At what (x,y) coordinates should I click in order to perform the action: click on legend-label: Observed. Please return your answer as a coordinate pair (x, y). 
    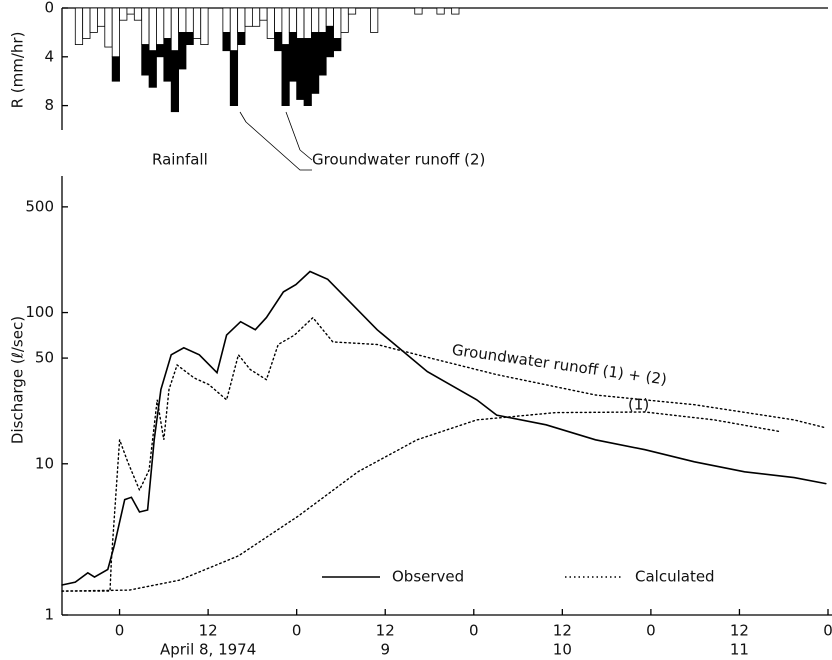
    Looking at the image, I should click on (428, 577).